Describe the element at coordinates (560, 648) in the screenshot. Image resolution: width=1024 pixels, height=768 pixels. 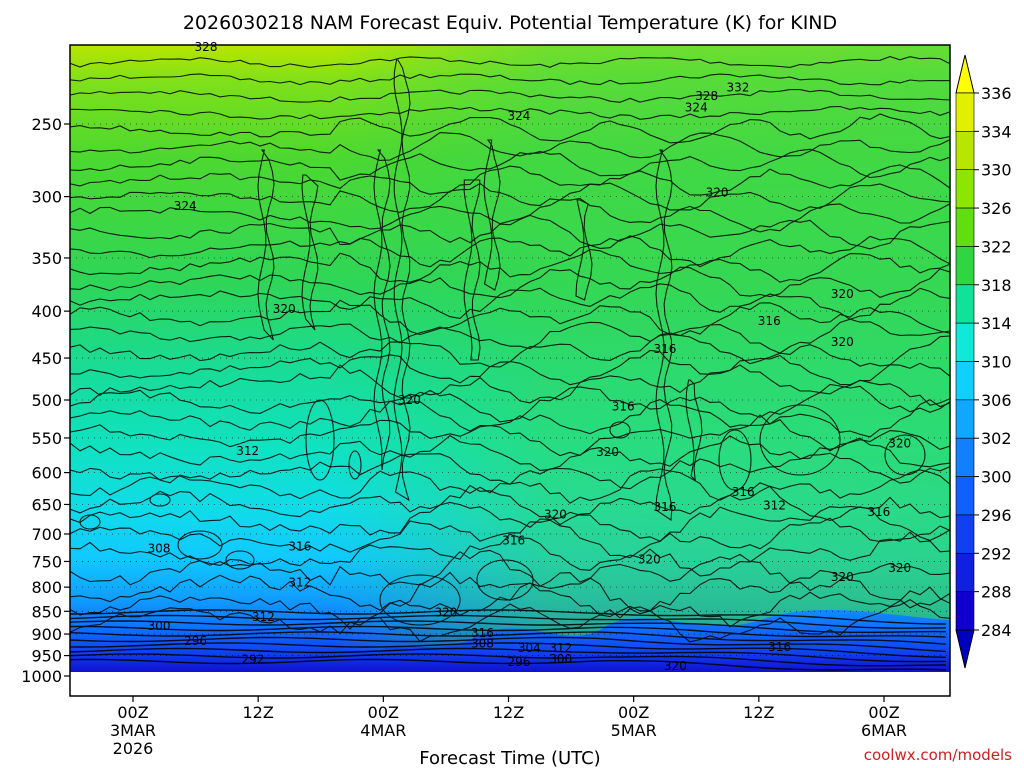
I see `contour-label-text: 312` at that location.